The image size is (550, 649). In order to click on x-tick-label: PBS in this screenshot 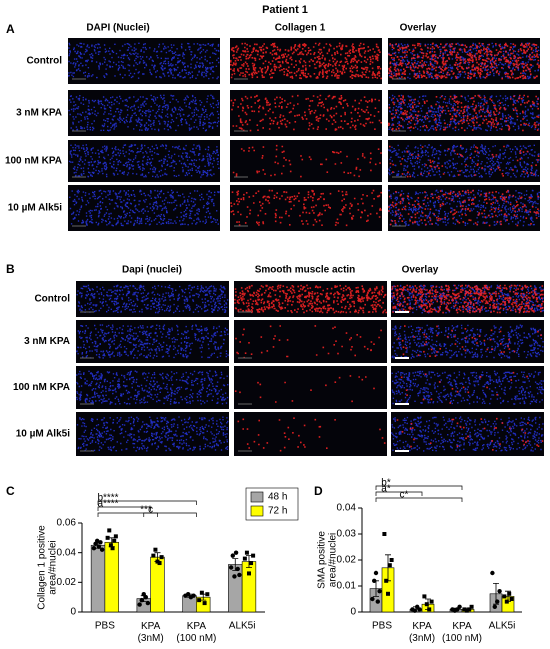, I will do `click(382, 626)`.